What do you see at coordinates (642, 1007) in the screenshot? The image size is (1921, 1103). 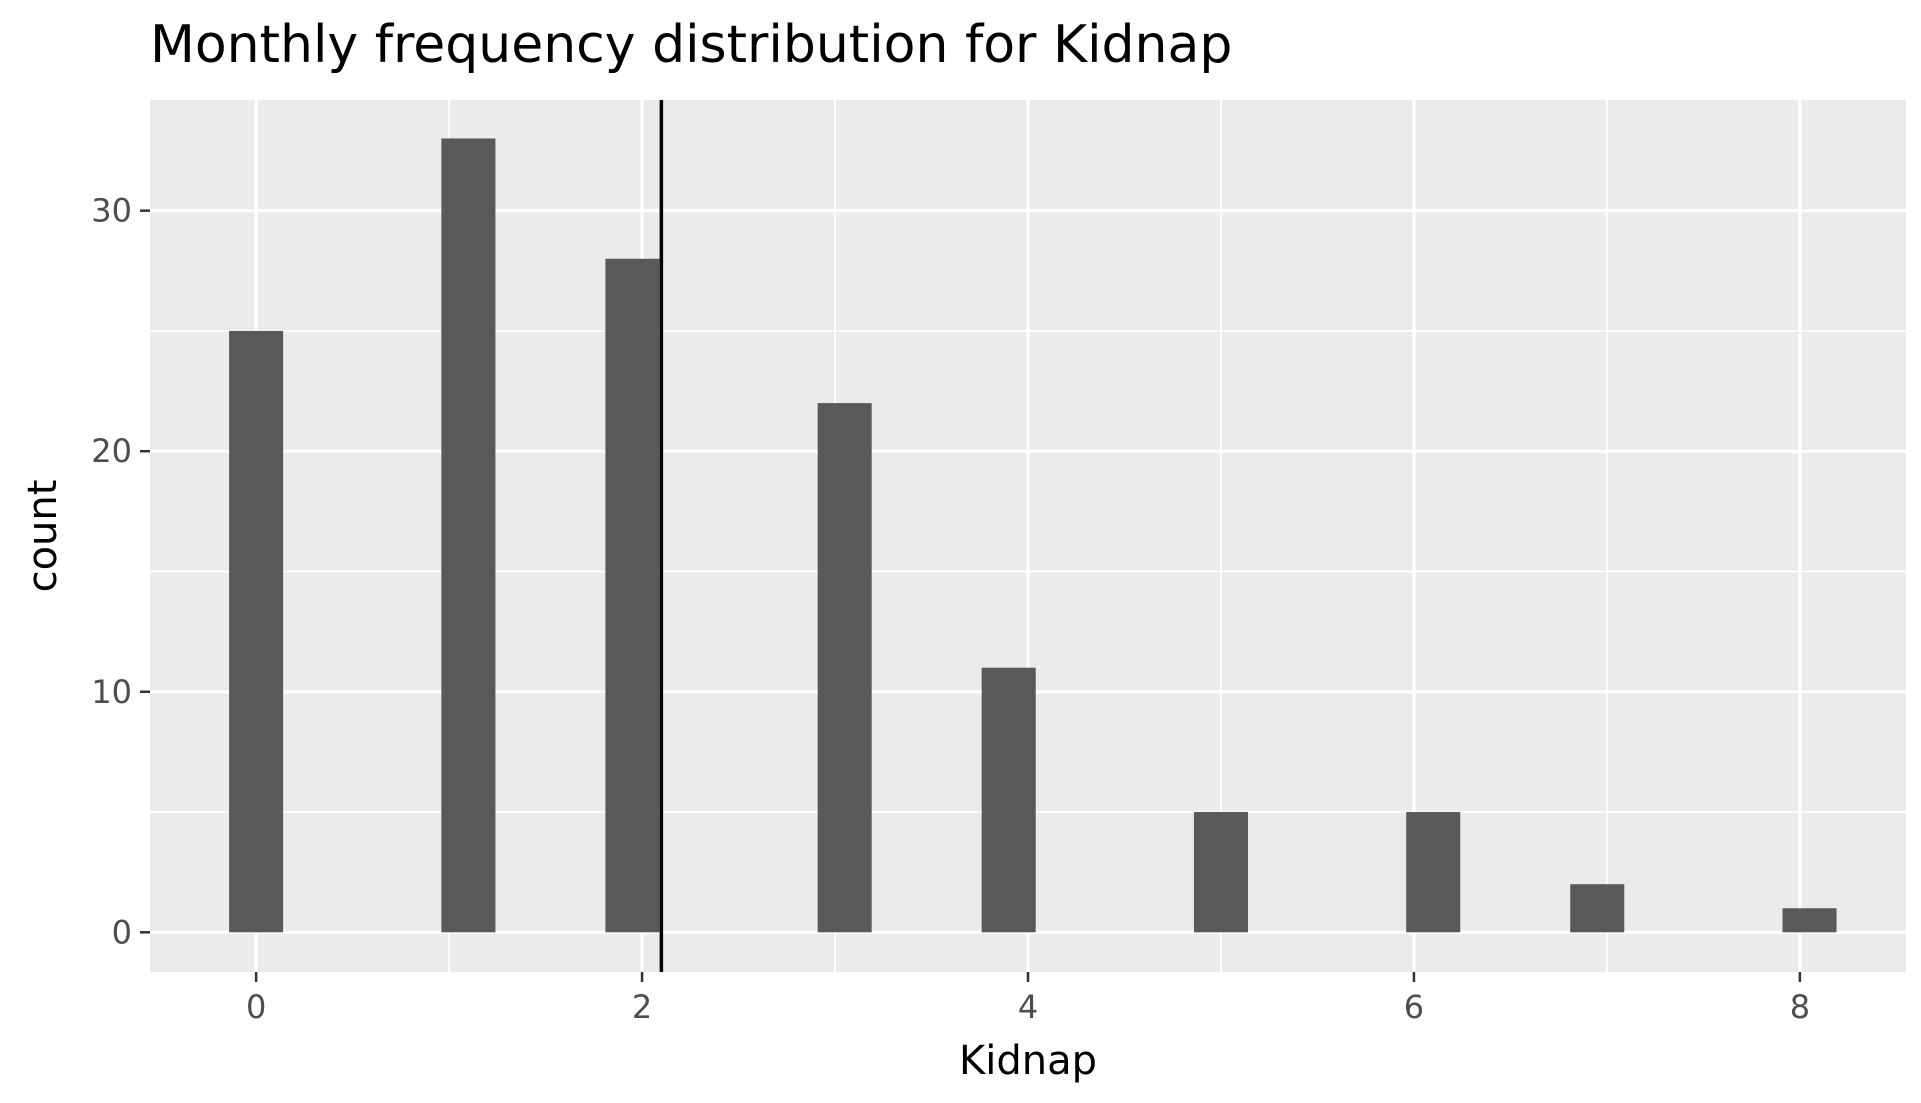 I see `x-tick-label: 2` at bounding box center [642, 1007].